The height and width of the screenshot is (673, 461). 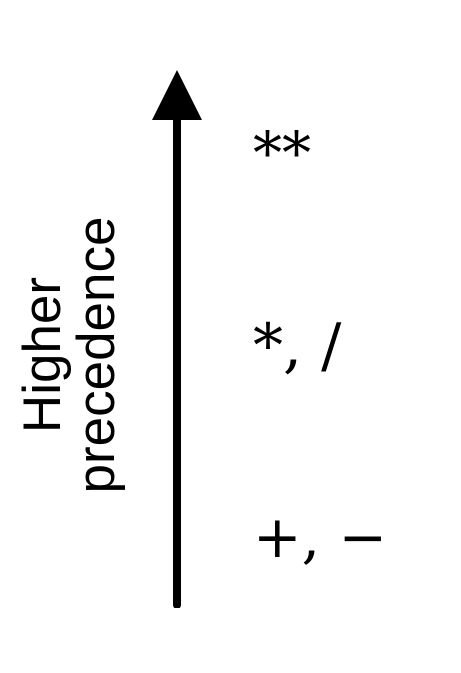 I want to click on arrow-up-icon, so click(x=177, y=339).